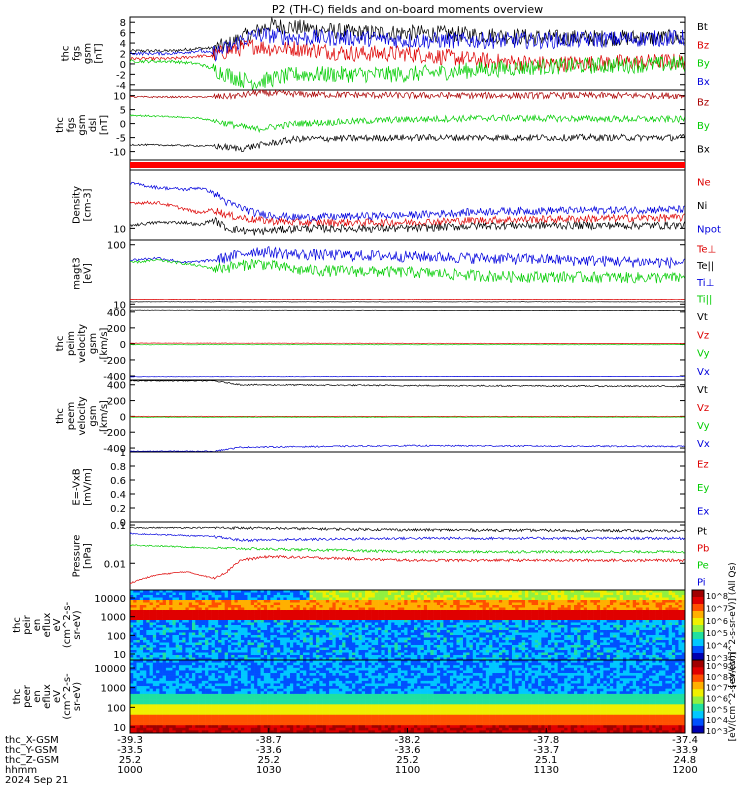 The width and height of the screenshot is (750, 800). What do you see at coordinates (66, 54) in the screenshot?
I see `y-axis-label: thc` at bounding box center [66, 54].